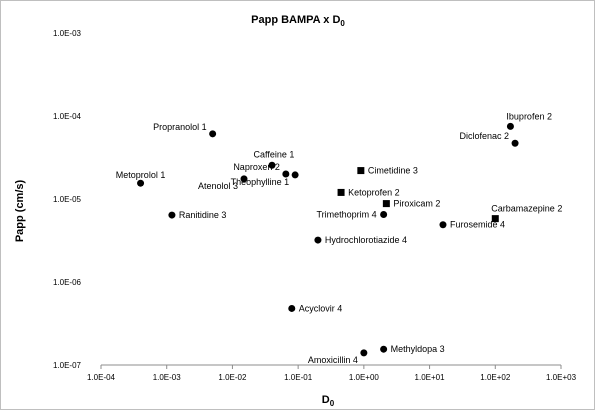 The height and width of the screenshot is (411, 595). What do you see at coordinates (218, 186) in the screenshot?
I see `label-atenolol-3: Atenolol 3` at bounding box center [218, 186].